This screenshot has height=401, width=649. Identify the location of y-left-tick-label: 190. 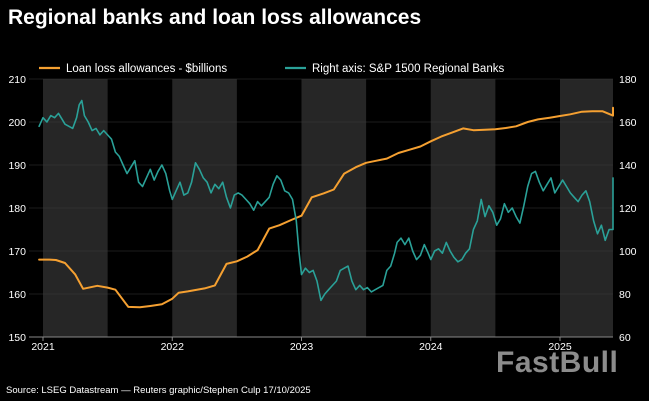
(17, 166).